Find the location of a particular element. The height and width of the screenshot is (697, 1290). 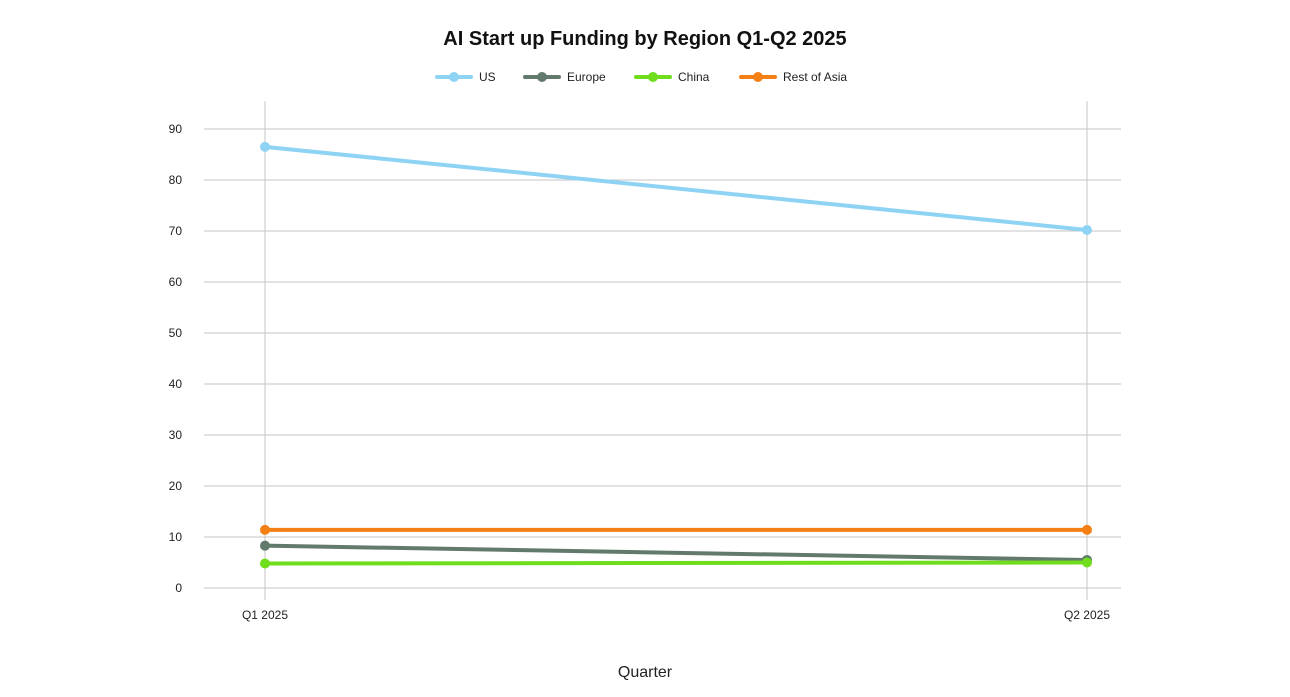

y-axis-ticks: 0 10 20 30 40 50 60 70 80 90 is located at coordinates (176, 358).